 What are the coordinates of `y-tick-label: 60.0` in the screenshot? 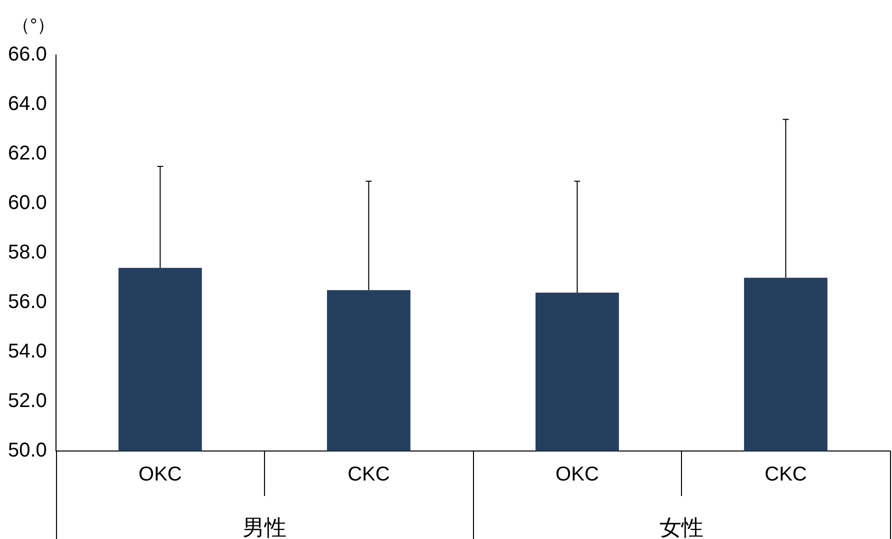 It's located at (27, 203).